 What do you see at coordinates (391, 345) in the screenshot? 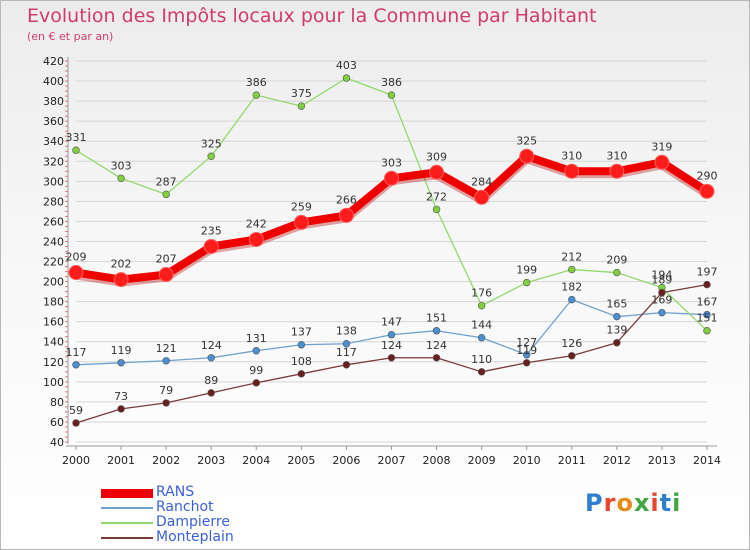
I see `data-label-monteplain: 124` at bounding box center [391, 345].